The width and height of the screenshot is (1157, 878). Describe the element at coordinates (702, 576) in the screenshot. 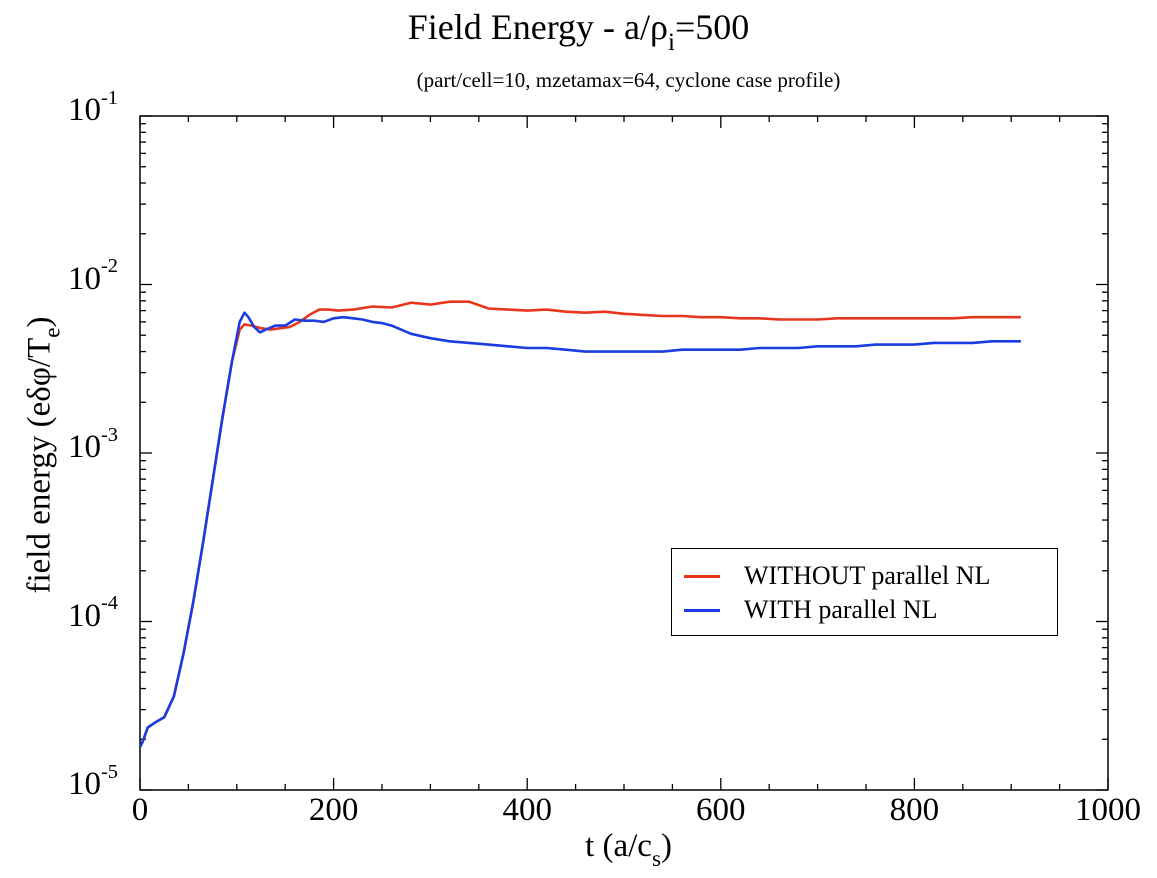

I see `legend-swatch-without` at that location.